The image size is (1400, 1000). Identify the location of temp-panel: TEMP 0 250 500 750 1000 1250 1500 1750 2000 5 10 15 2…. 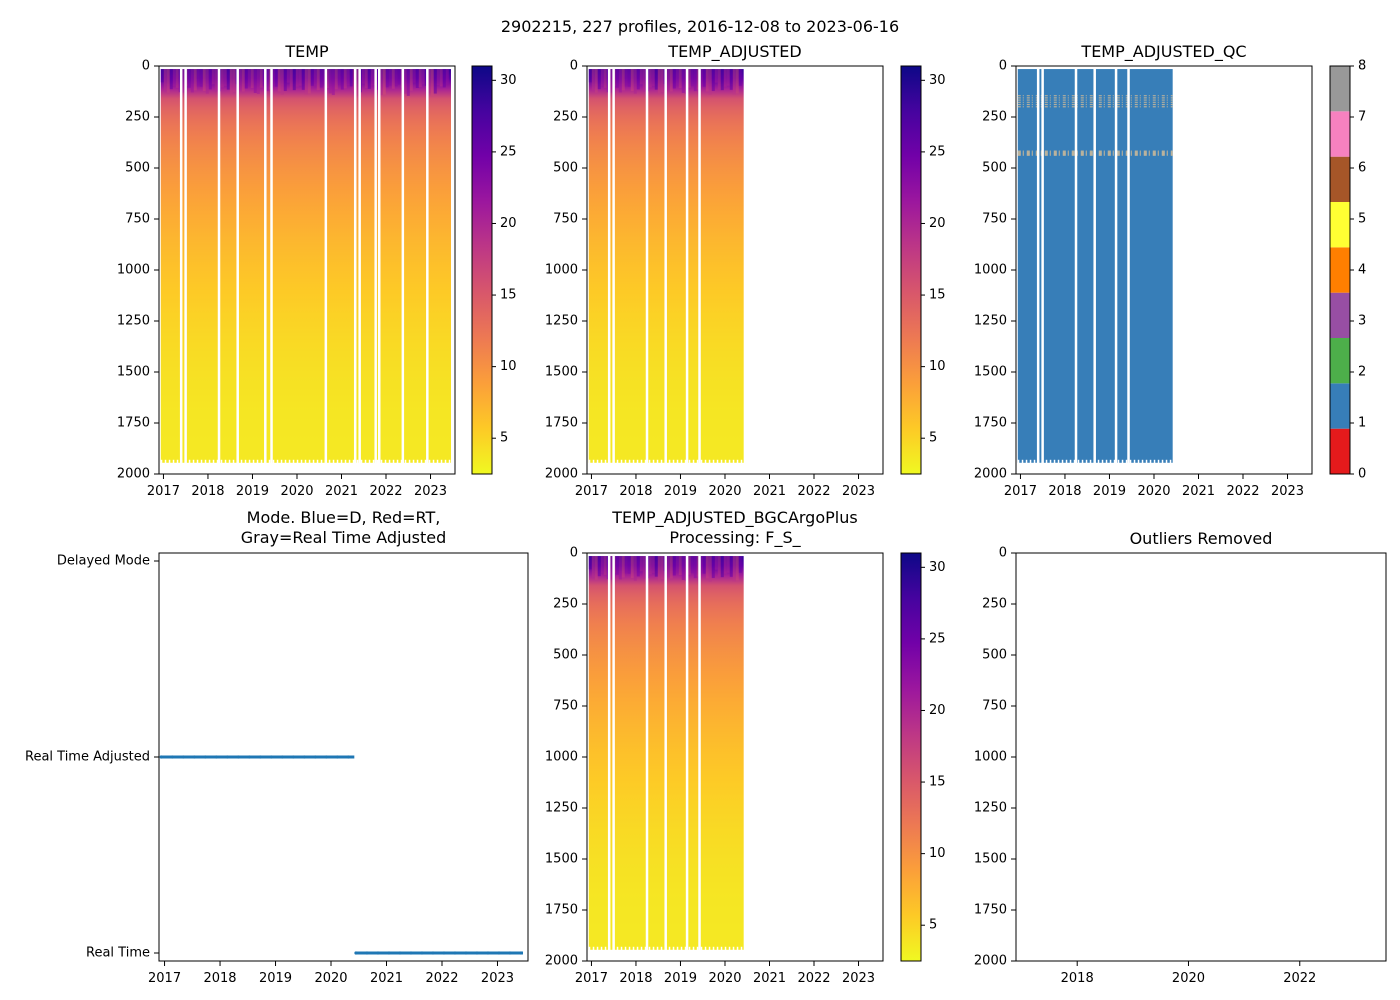
(317, 270).